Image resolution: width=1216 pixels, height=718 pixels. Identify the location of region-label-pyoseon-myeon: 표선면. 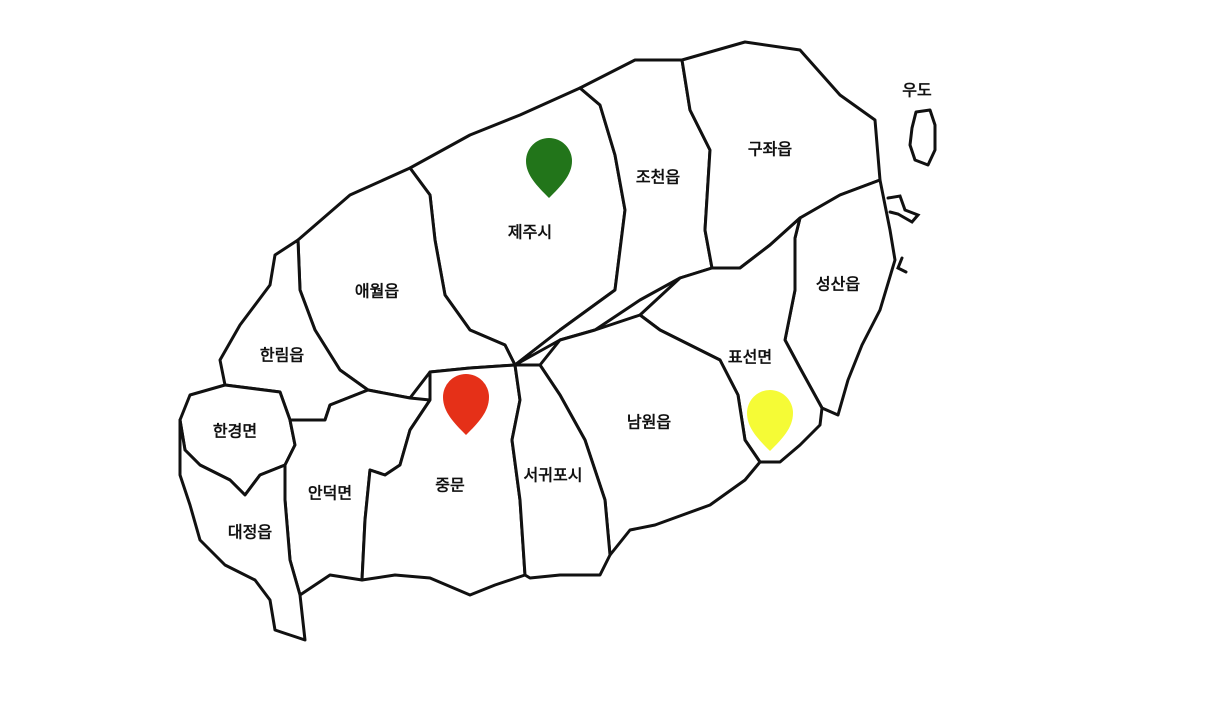
(750, 357).